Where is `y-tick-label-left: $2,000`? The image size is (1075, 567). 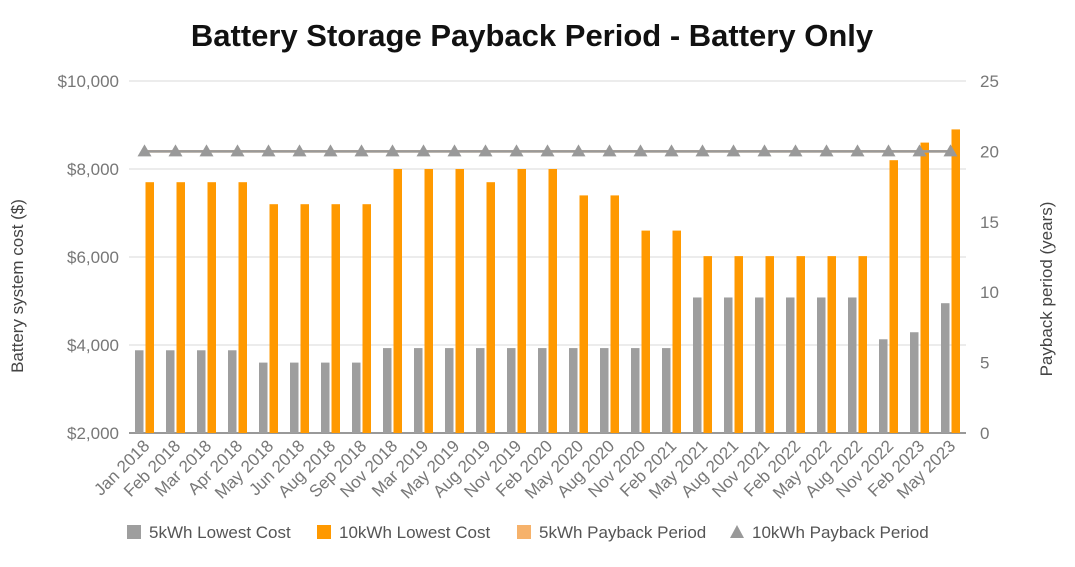 y-tick-label-left: $2,000 is located at coordinates (93, 433).